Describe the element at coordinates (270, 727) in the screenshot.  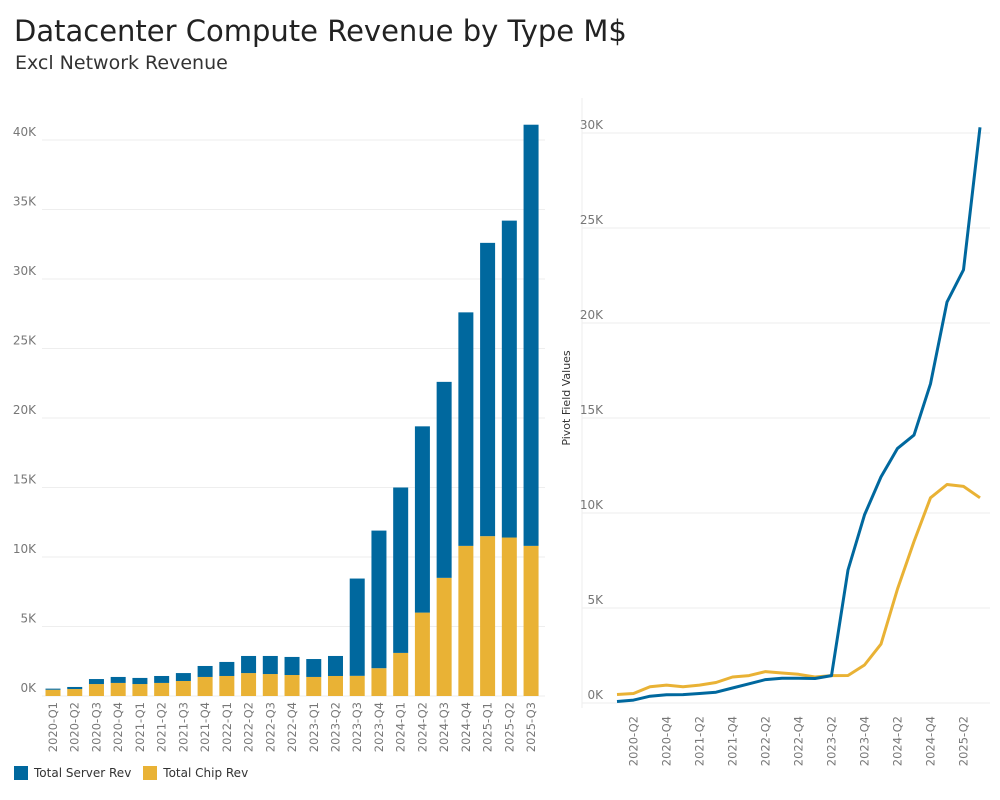
I see `x-tick-label: 2022-Q3` at that location.